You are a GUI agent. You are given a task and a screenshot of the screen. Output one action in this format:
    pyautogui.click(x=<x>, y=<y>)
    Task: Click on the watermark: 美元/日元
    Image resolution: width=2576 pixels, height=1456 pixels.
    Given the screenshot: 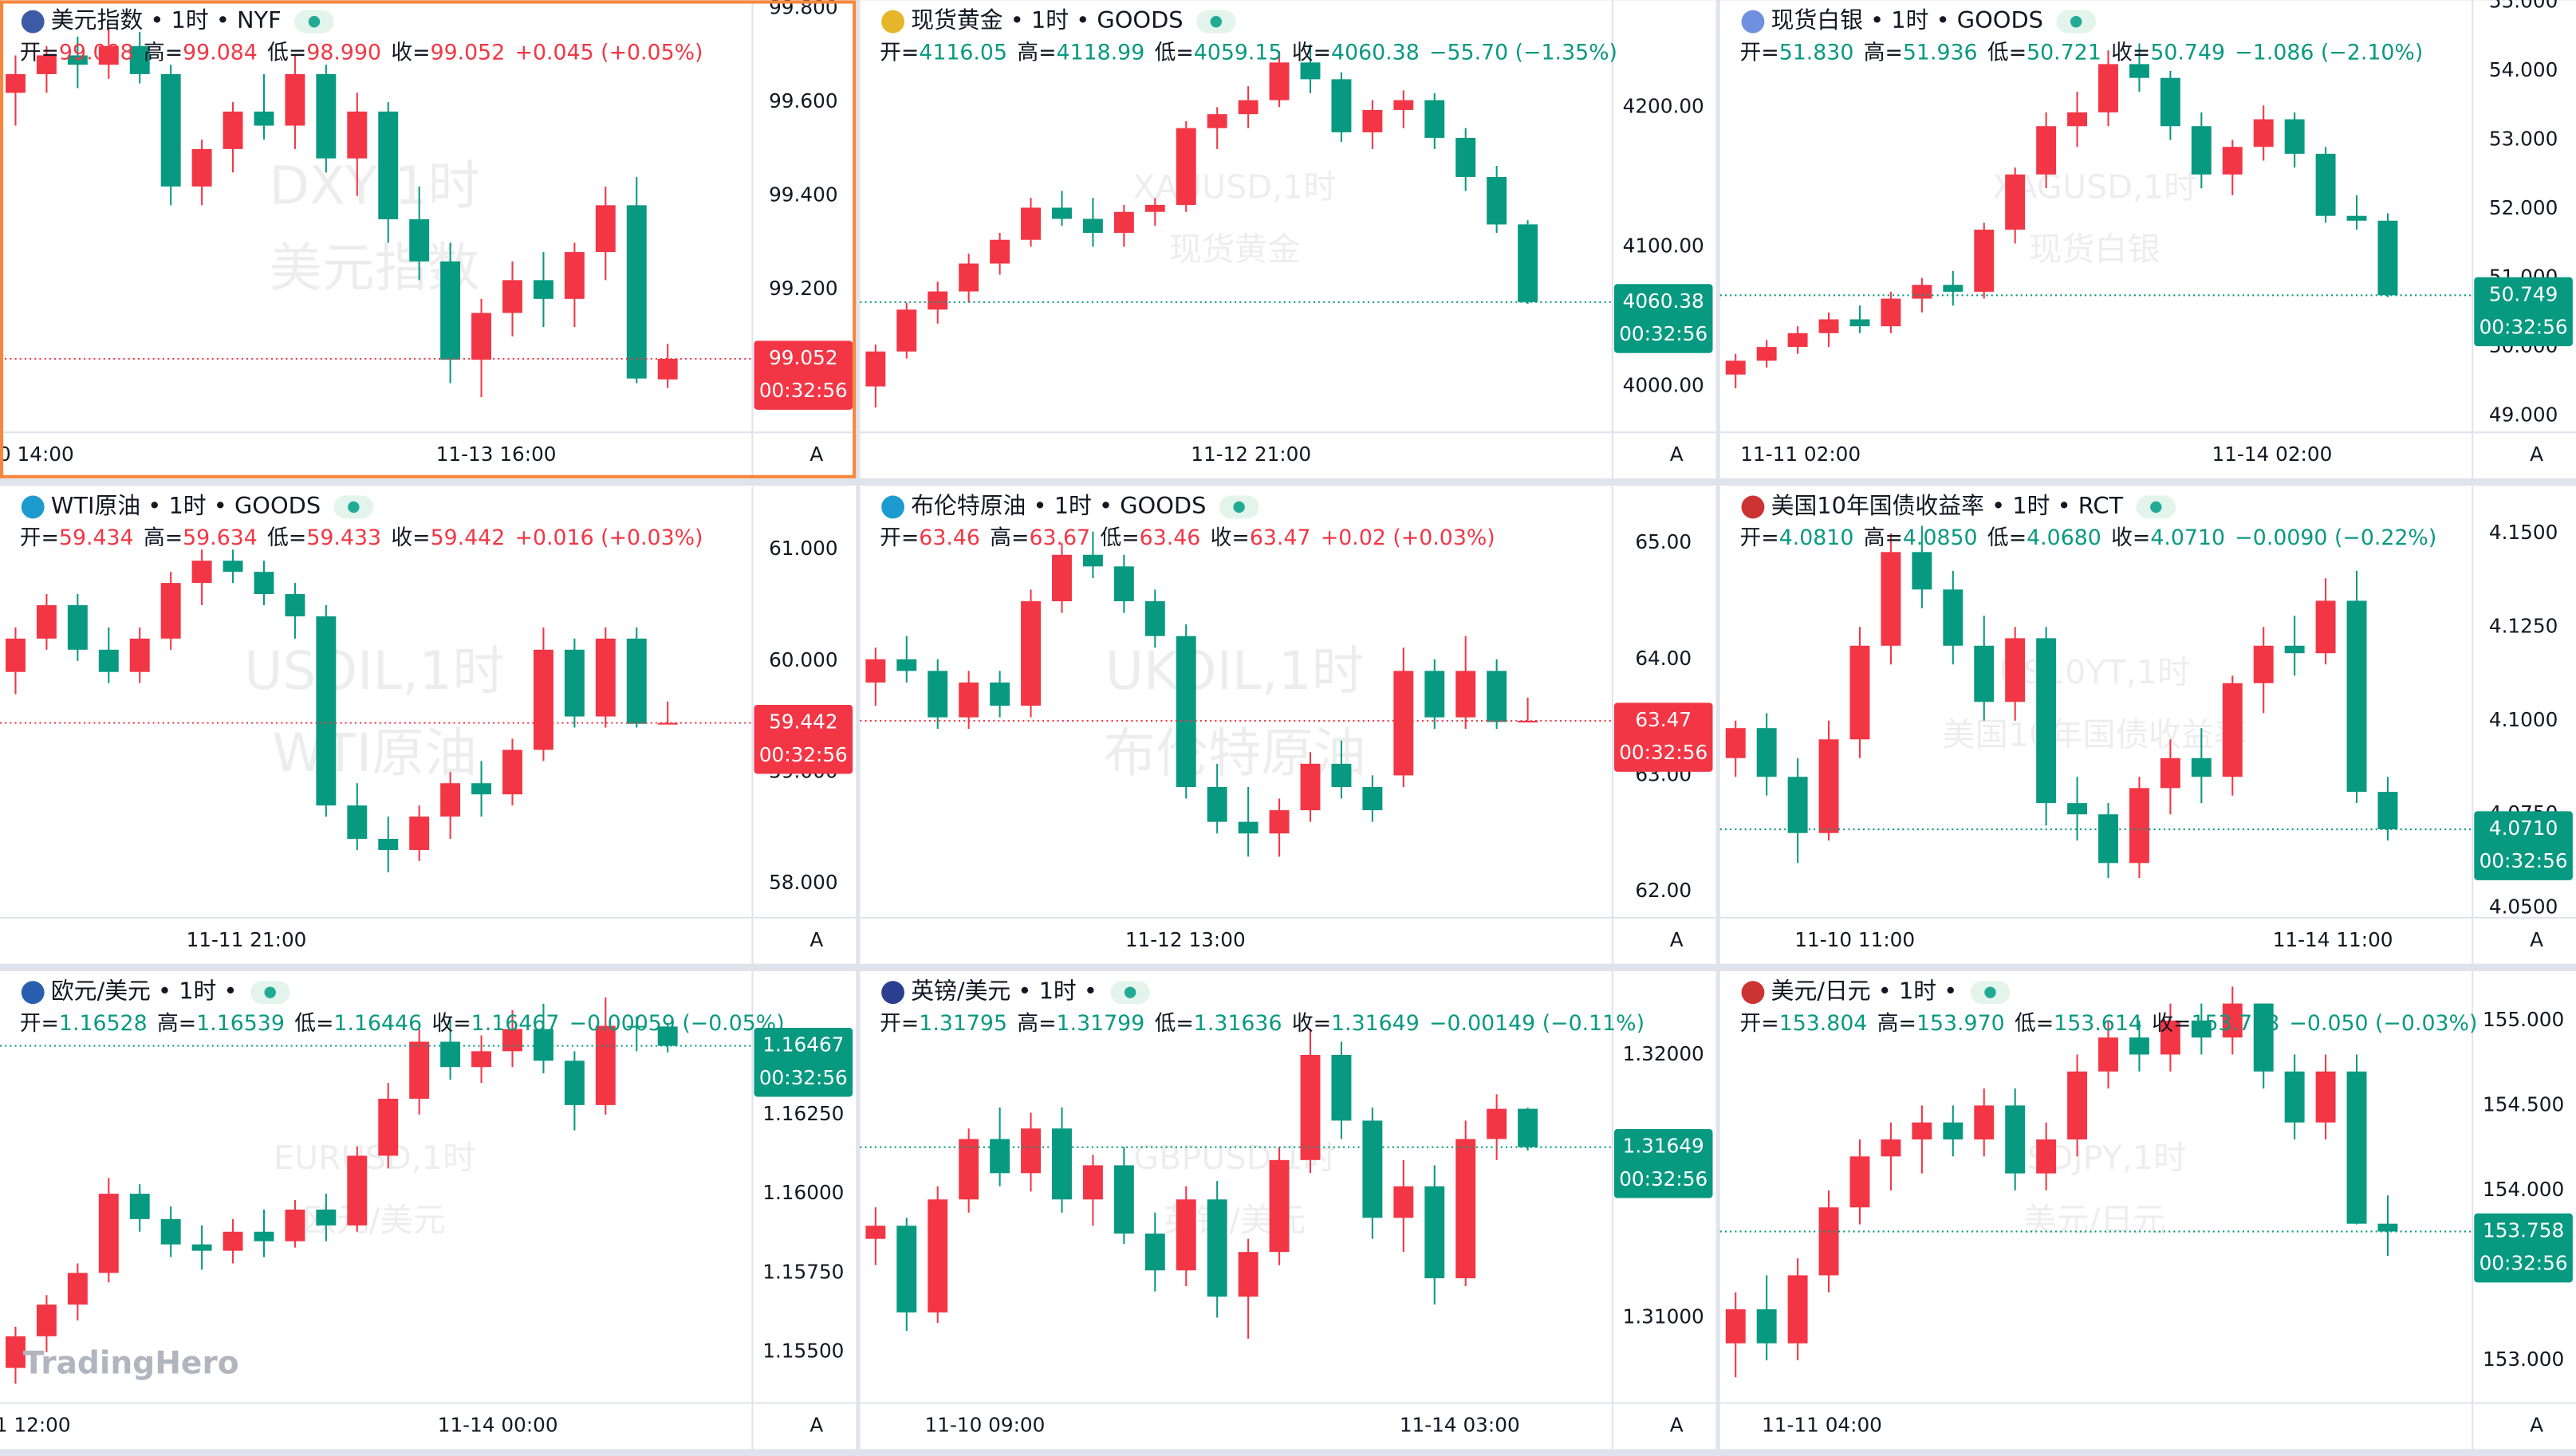 What is the action you would take?
    pyautogui.click(x=2094, y=1220)
    